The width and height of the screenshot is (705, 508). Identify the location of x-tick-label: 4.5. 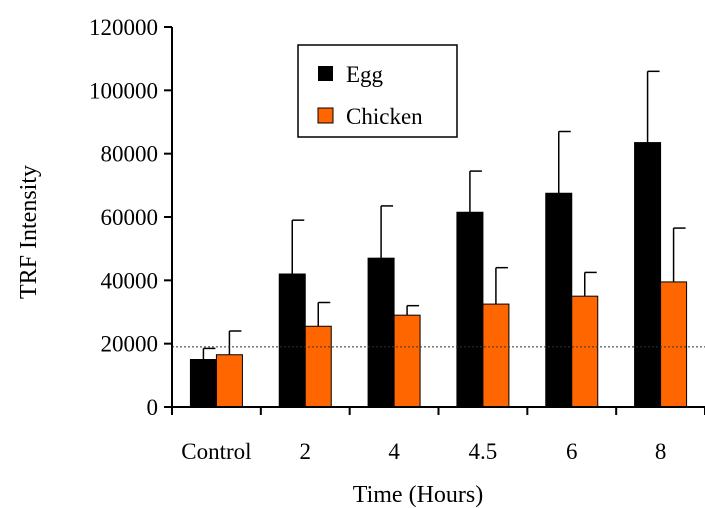
(483, 451).